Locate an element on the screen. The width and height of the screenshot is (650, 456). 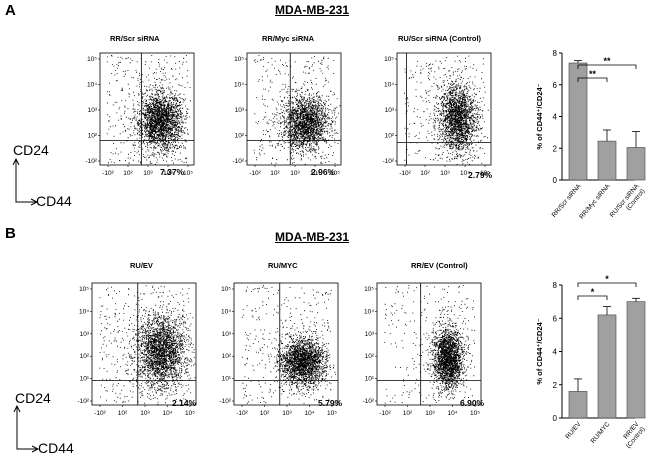
panel-a-plot-1-title: RR/Scr siRNA is located at coordinates (135, 38).